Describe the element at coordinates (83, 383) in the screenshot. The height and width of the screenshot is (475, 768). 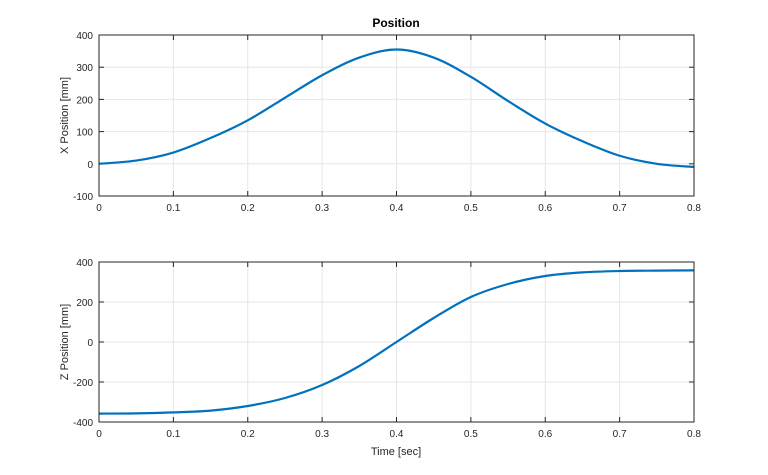
I see `y-tick-label: -200` at that location.